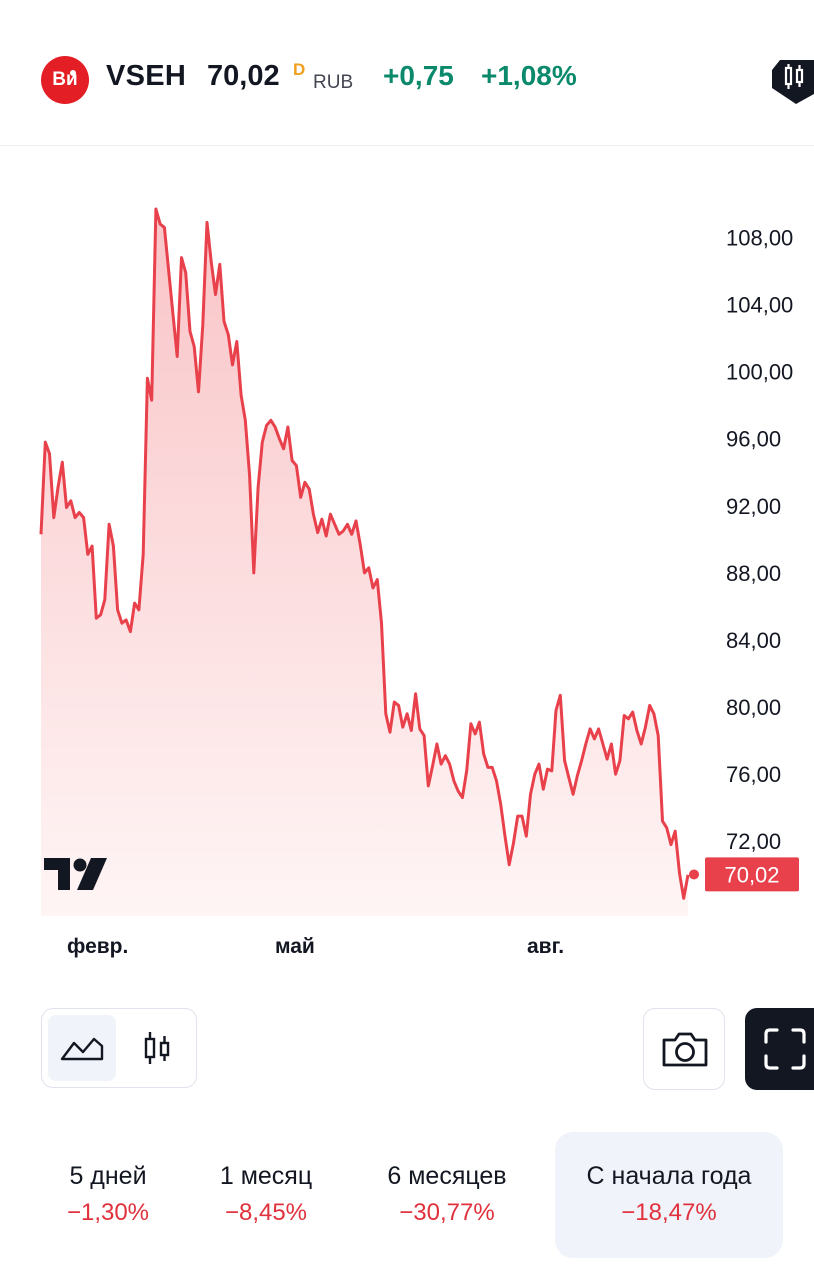  What do you see at coordinates (108, 1176) in the screenshot?
I see `period-label: 5 дней` at bounding box center [108, 1176].